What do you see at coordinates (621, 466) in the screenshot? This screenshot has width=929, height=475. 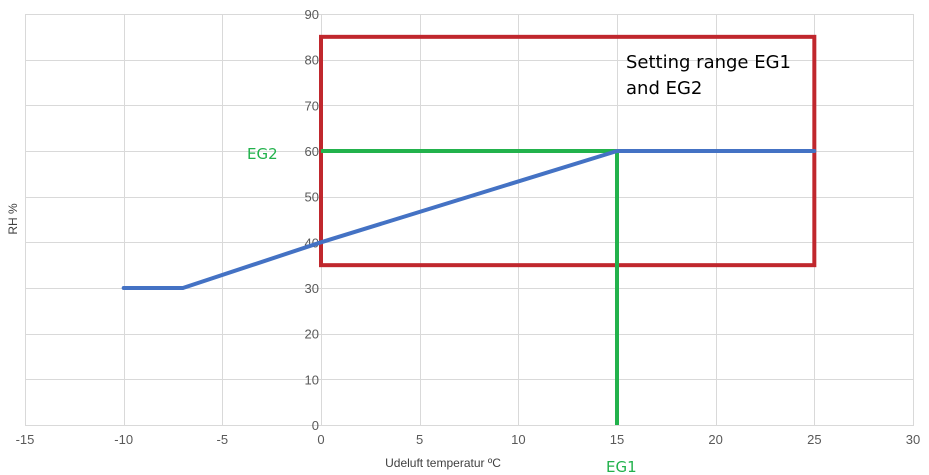 I see `eg1-label: EG1` at bounding box center [621, 466].